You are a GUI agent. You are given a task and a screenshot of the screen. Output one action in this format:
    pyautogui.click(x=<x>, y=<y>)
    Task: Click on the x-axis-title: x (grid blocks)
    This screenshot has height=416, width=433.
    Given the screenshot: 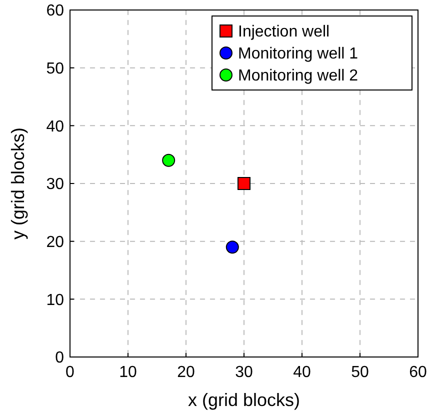 What is the action you would take?
    pyautogui.click(x=244, y=400)
    